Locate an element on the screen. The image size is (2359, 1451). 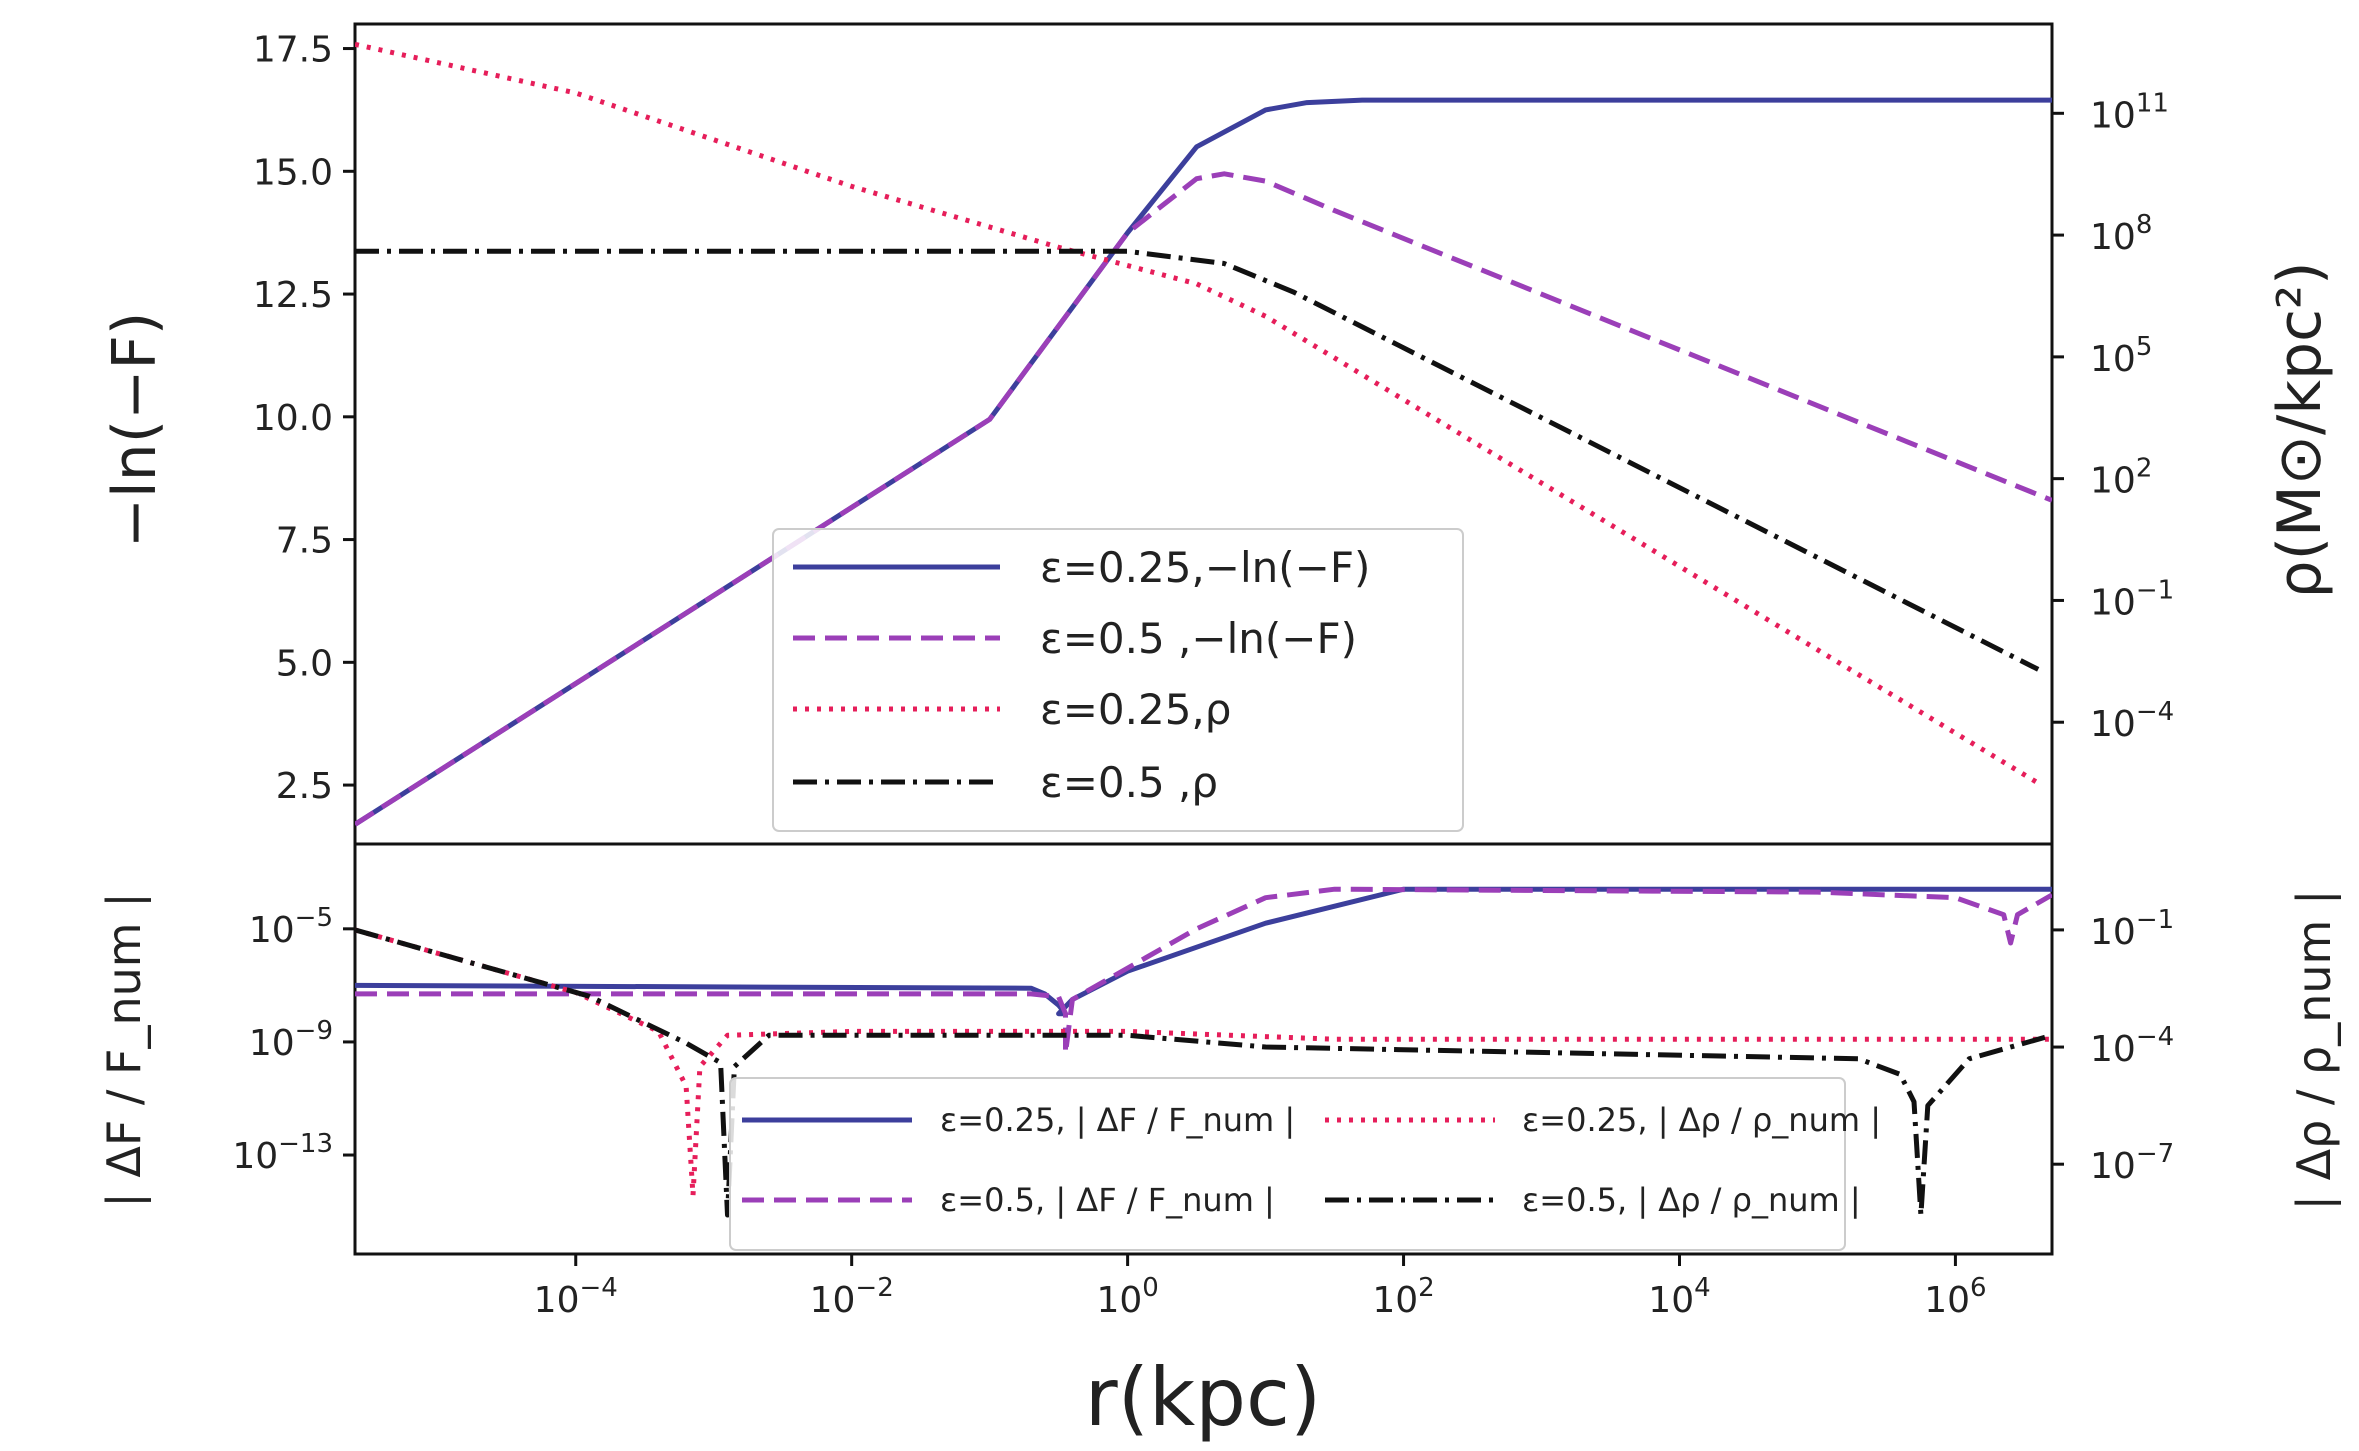
tick-label-x-5: 10⁶ is located at coordinates (1955, 1297).